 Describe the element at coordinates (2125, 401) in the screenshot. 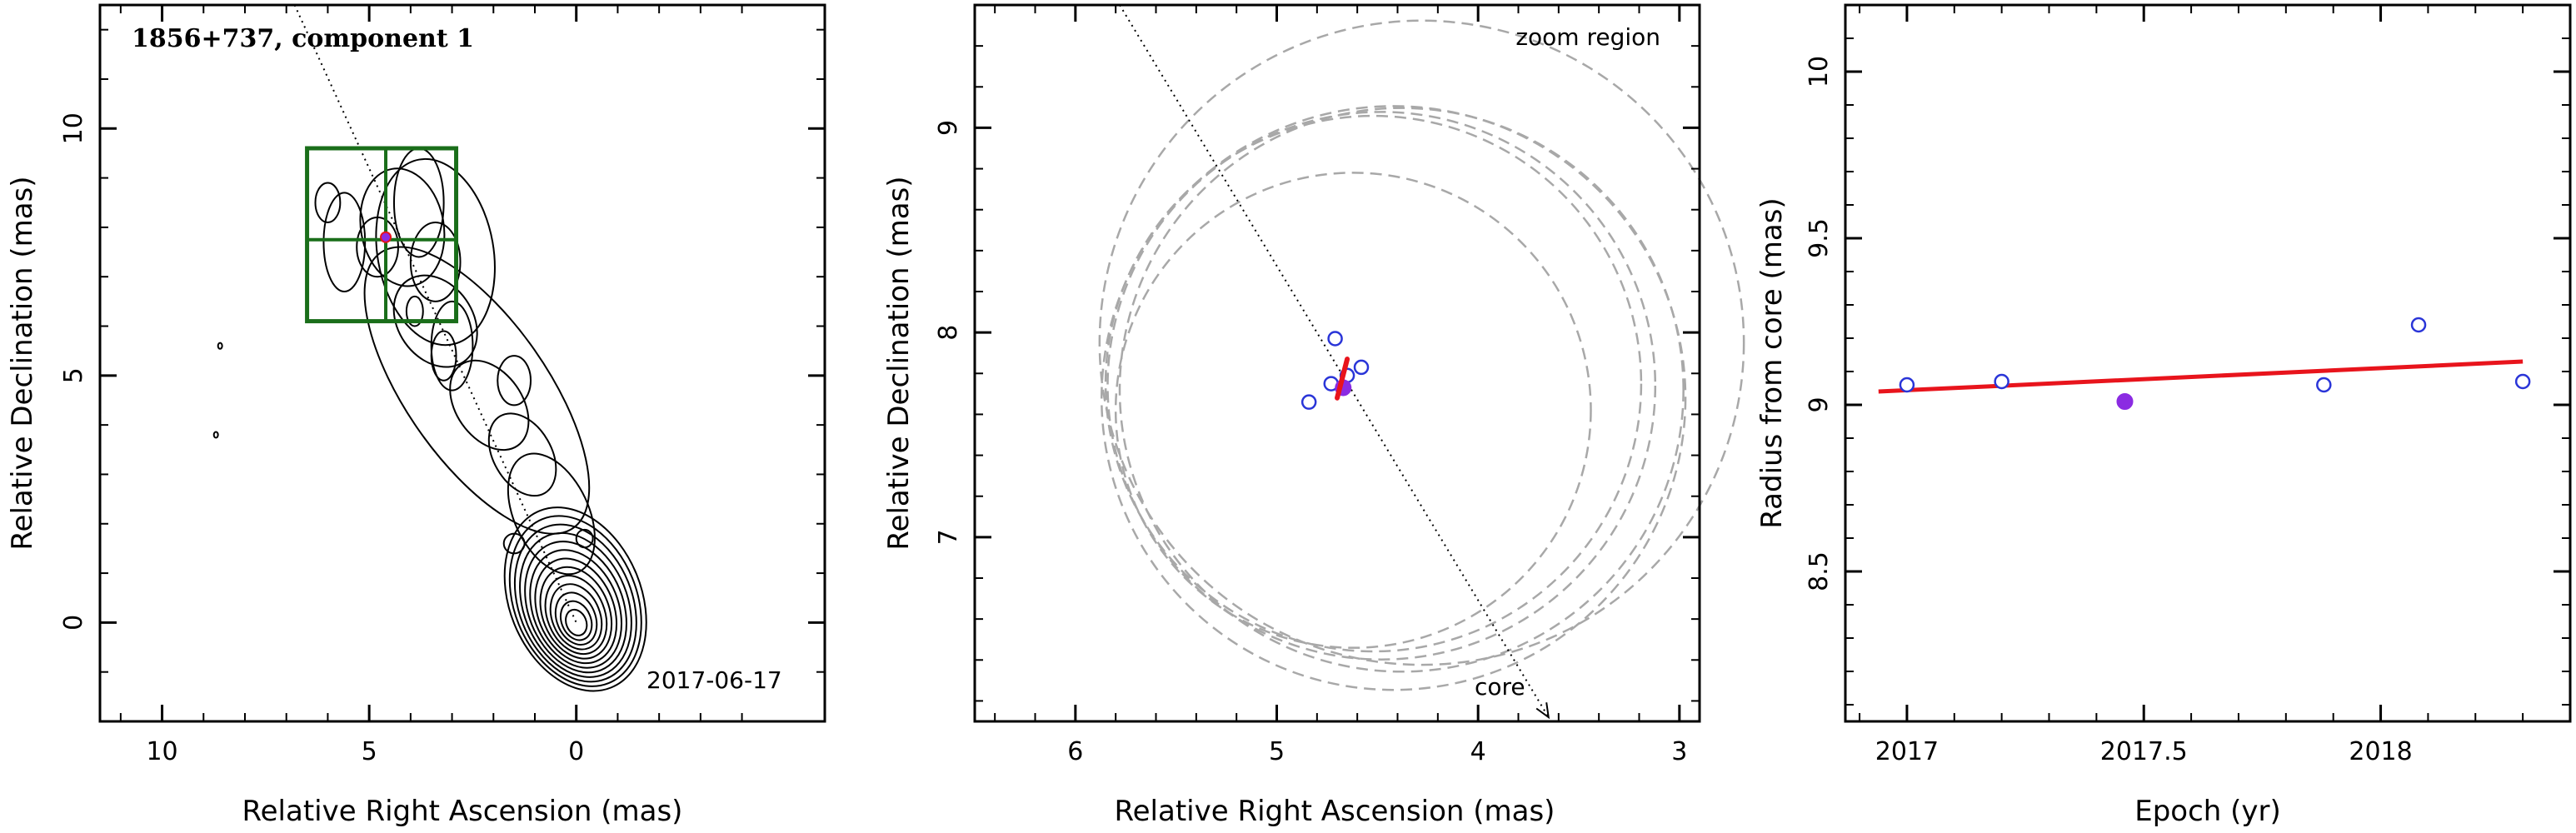

I see `reference-epoch-point` at that location.